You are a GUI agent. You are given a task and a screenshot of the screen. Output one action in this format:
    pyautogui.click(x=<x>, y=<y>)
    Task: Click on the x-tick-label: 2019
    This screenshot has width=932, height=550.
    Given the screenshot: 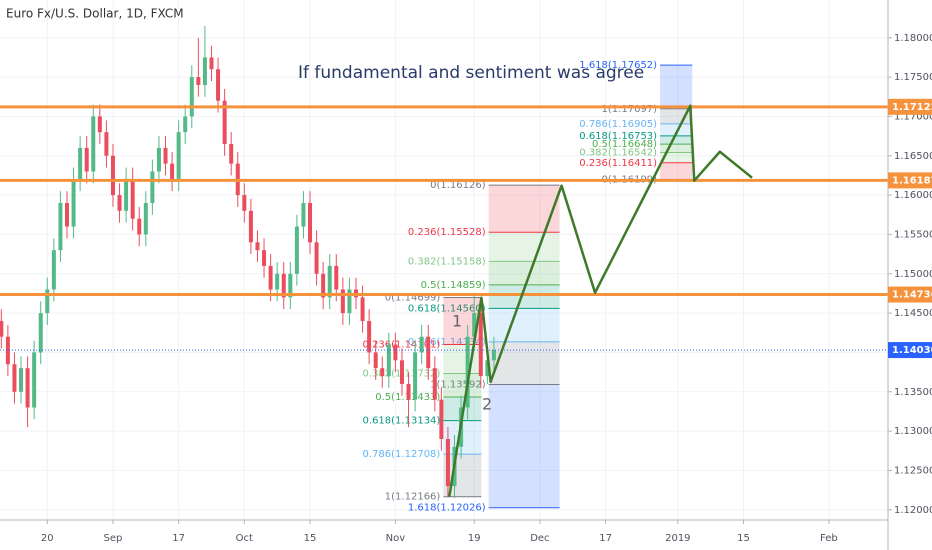 What is the action you would take?
    pyautogui.click(x=677, y=538)
    